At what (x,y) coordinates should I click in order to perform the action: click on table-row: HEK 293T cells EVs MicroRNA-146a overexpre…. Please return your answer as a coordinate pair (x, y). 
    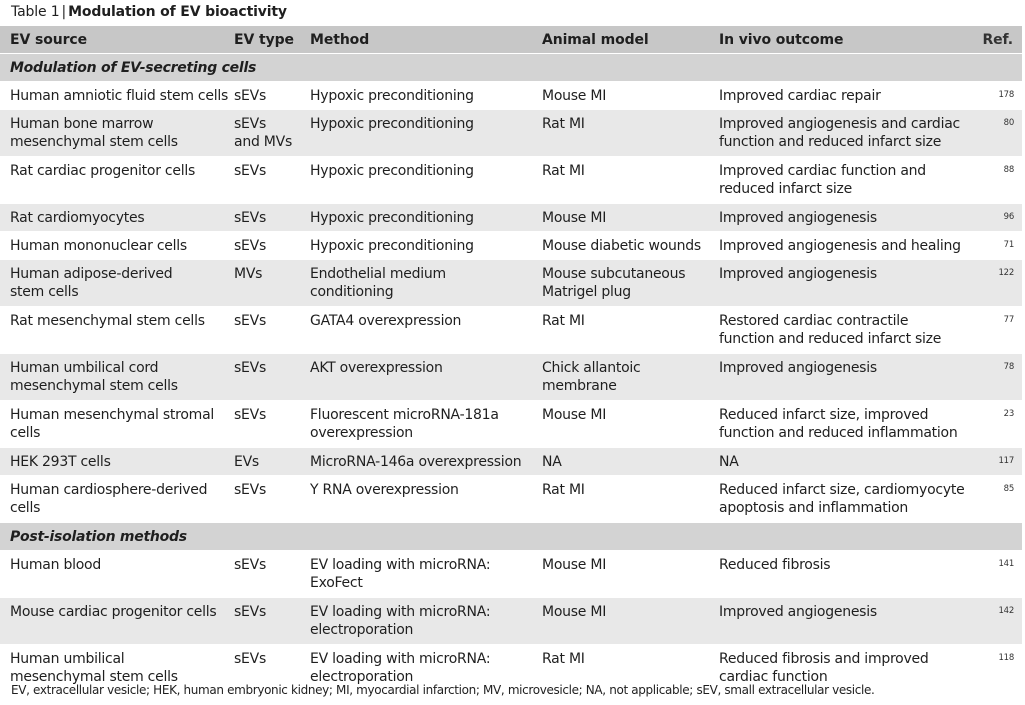
    Looking at the image, I should click on (511, 462).